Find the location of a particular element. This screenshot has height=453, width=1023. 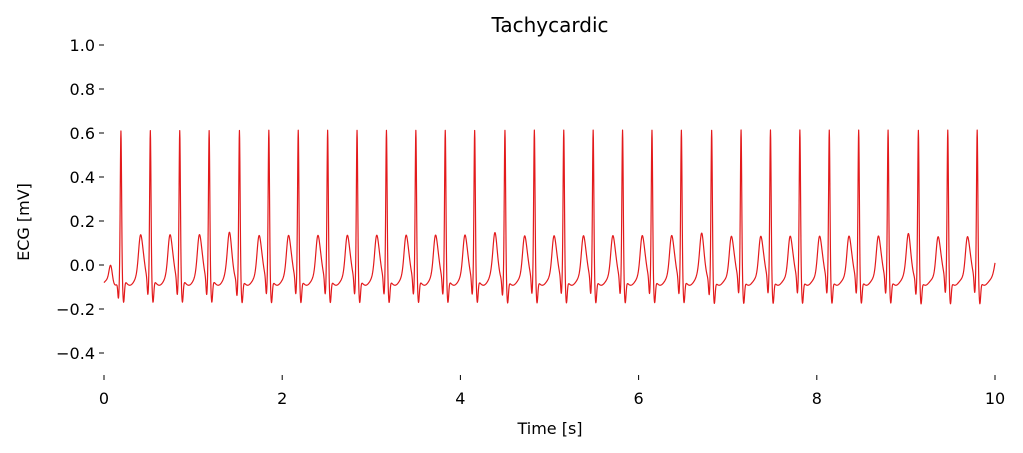

y-axis: −0.4 −0.2 0.0 0.2 0.4 0.6 0.8 1.0 is located at coordinates (80, 199).